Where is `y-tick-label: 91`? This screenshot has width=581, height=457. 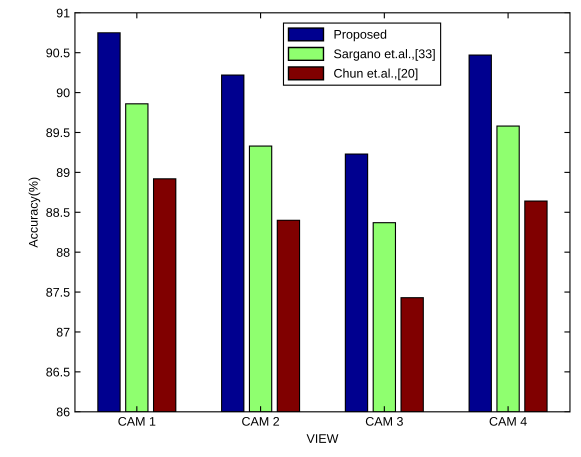 y-tick-label: 91 is located at coordinates (63, 13).